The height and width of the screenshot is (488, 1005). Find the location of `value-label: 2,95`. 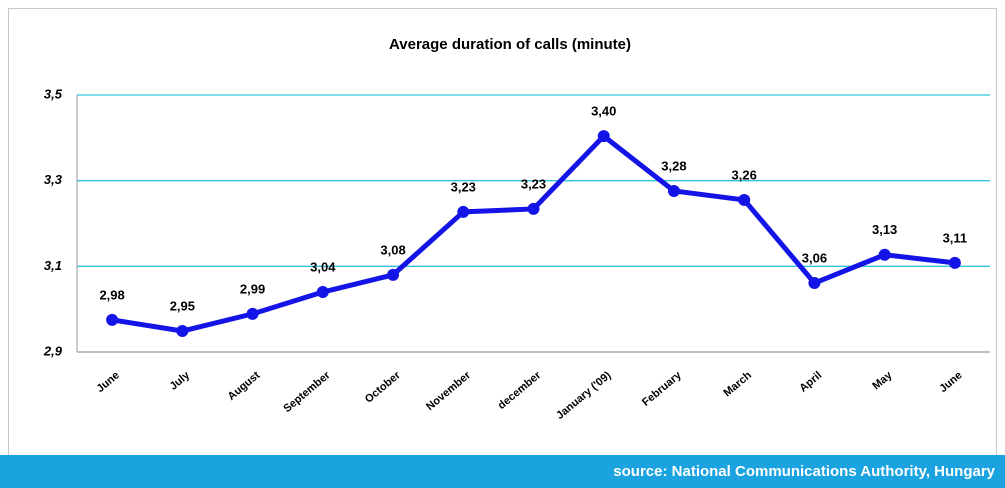

value-label: 2,95 is located at coordinates (182, 305).